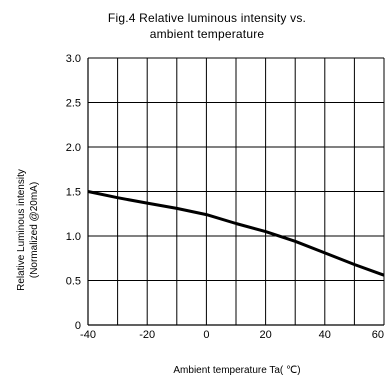  I want to click on x-tick-label: 20, so click(265, 335).